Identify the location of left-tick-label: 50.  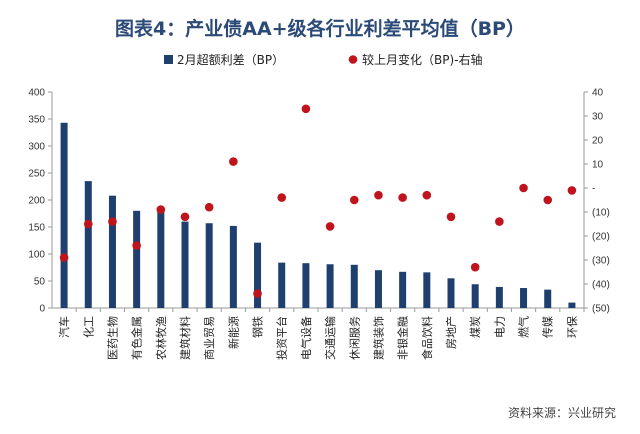
(40, 282).